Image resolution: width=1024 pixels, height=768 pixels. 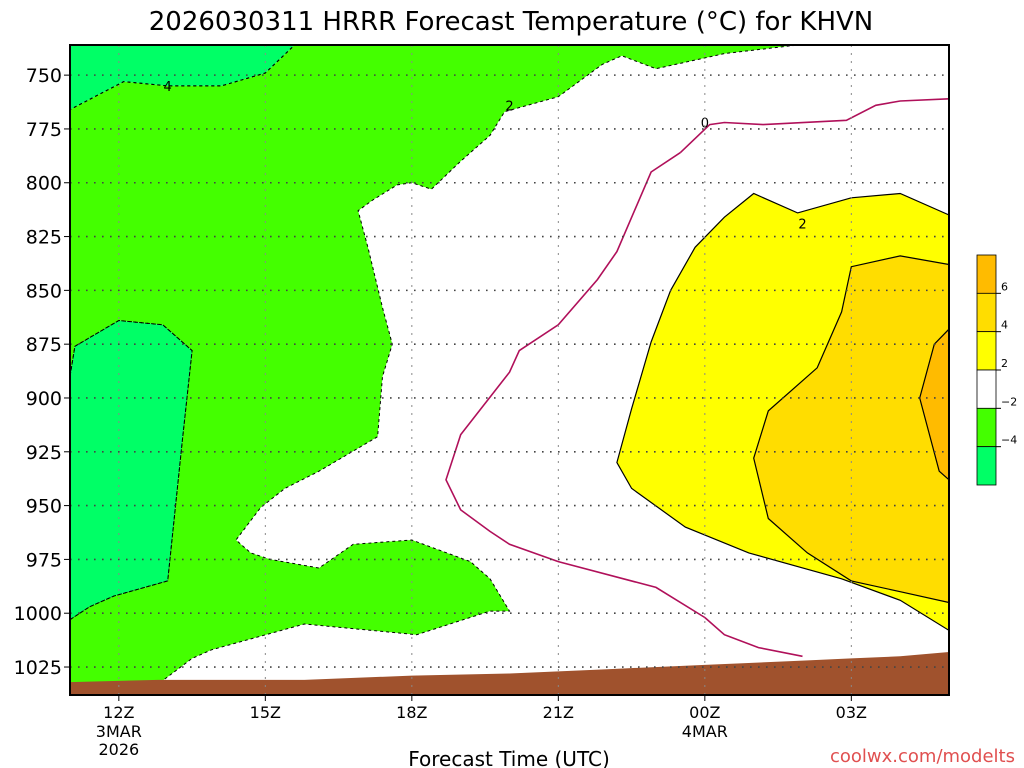 What do you see at coordinates (509, 106) in the screenshot?
I see `contour-label-1: 2` at bounding box center [509, 106].